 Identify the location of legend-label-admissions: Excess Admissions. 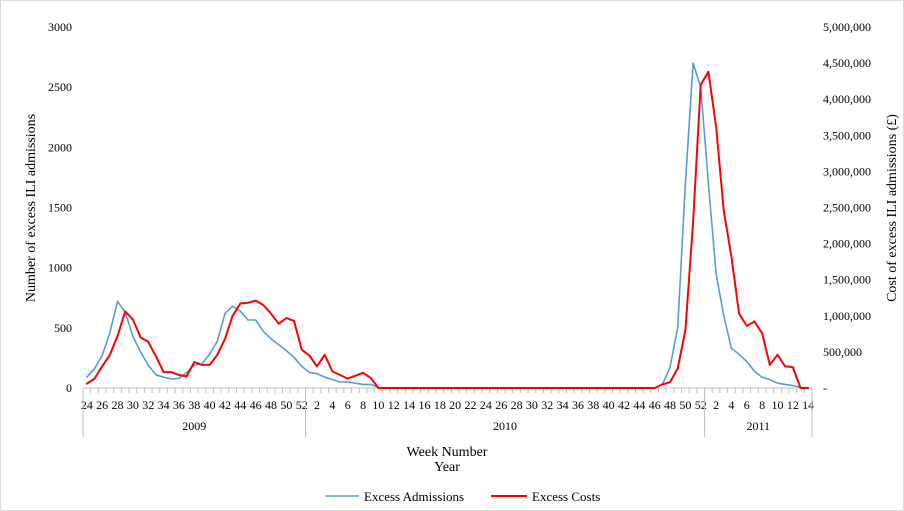
(414, 496).